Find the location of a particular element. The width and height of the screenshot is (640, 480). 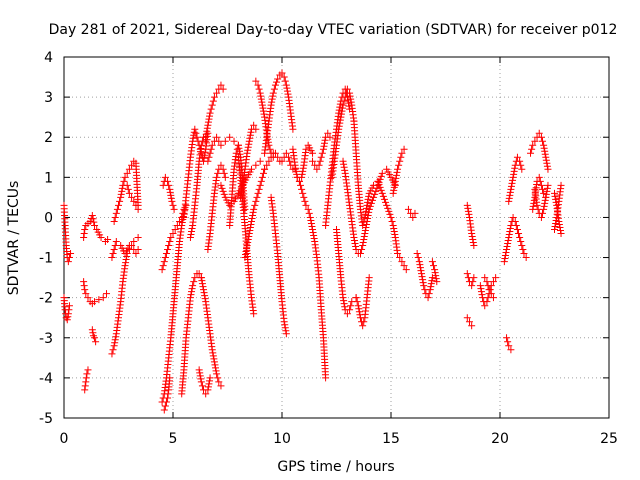

y-tick-label: -5 is located at coordinates (46, 419).